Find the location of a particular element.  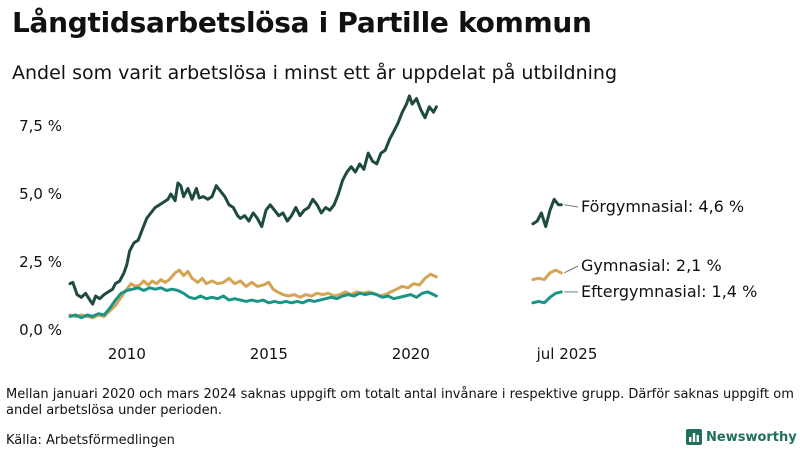

bar-chart-icon is located at coordinates (694, 437).